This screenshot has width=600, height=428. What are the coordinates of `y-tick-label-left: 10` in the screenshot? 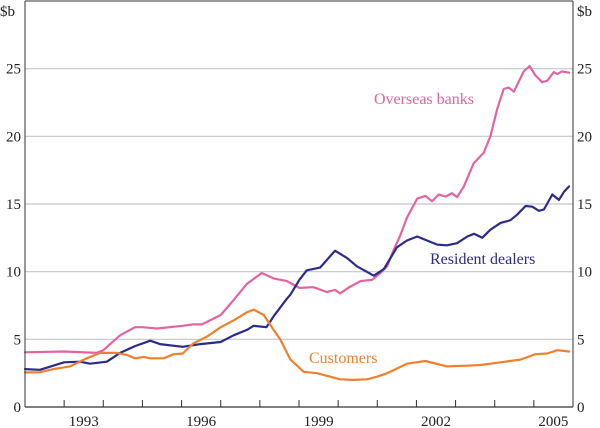 It's located at (13, 273).